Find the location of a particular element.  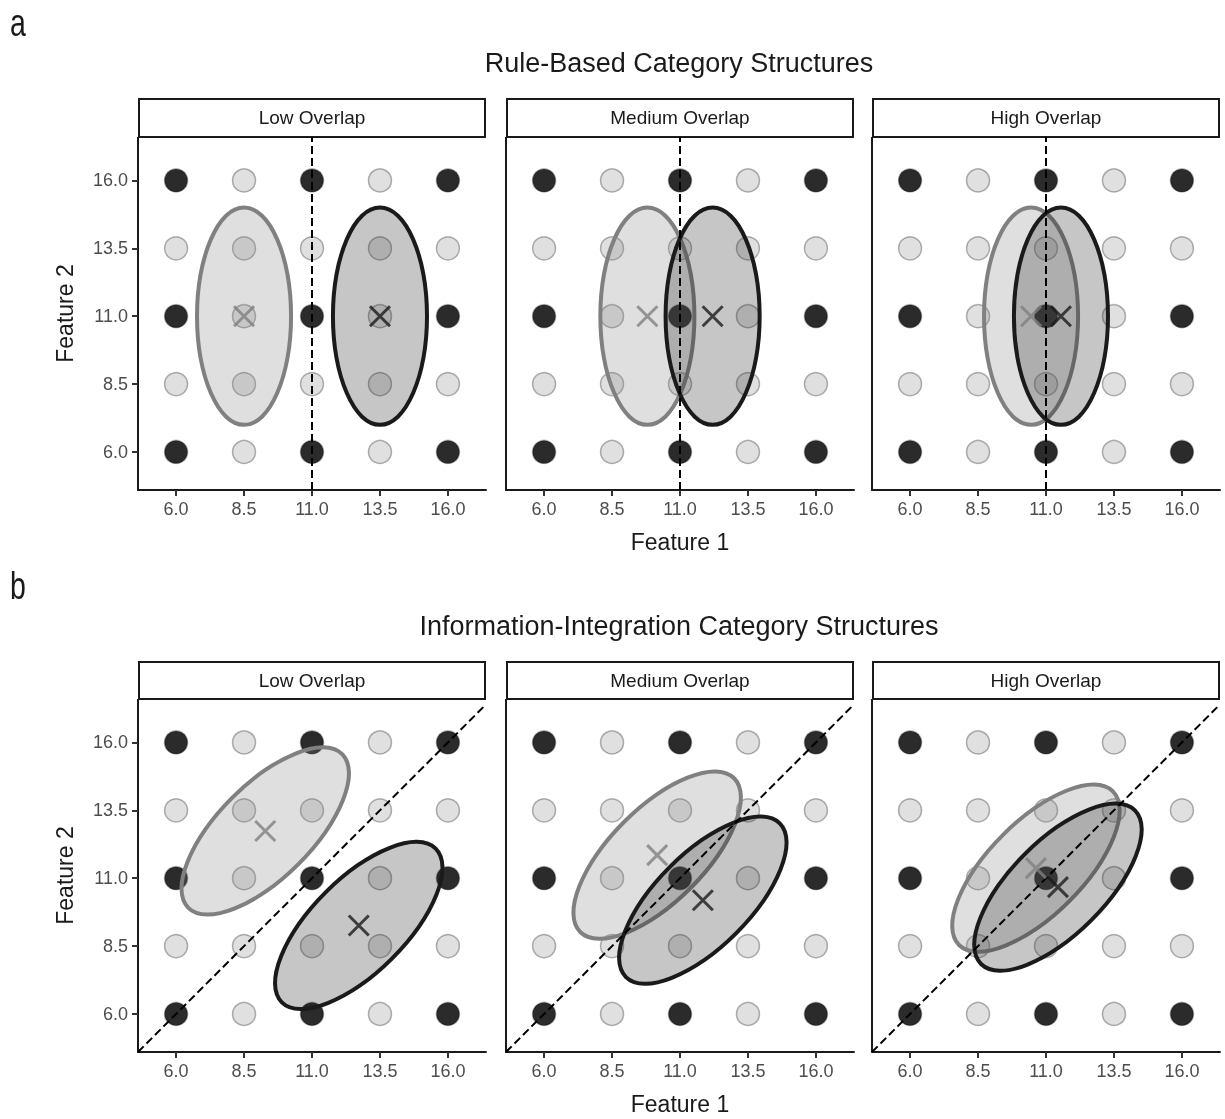

x-axis-title: Feature 1 is located at coordinates (680, 1103).